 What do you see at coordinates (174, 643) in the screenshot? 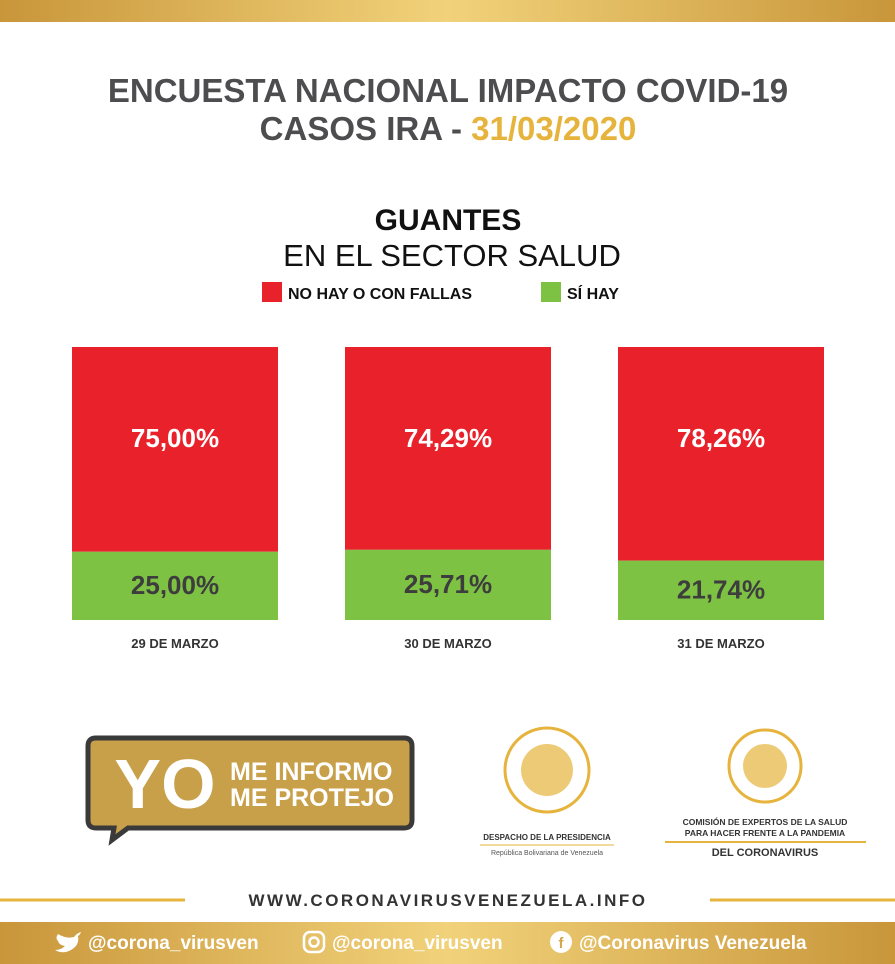
I see `x-tick-label: 29 DE MARZO` at bounding box center [174, 643].